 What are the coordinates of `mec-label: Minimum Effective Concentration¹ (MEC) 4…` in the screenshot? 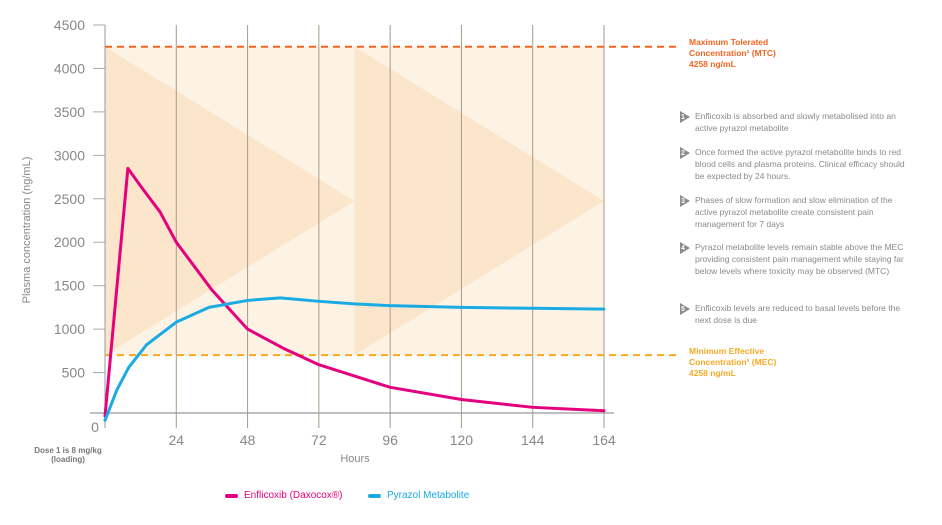 It's located at (732, 362).